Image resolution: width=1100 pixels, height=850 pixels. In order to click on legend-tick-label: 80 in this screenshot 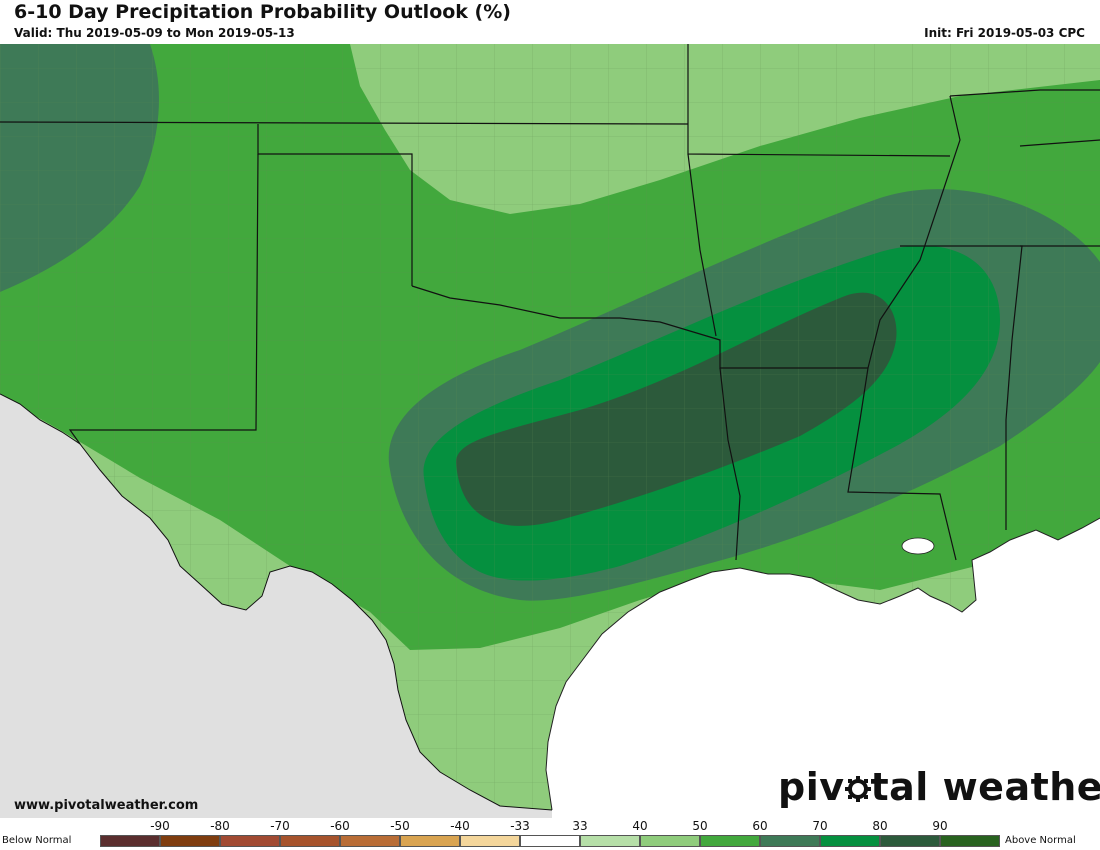, I will do `click(880, 826)`.